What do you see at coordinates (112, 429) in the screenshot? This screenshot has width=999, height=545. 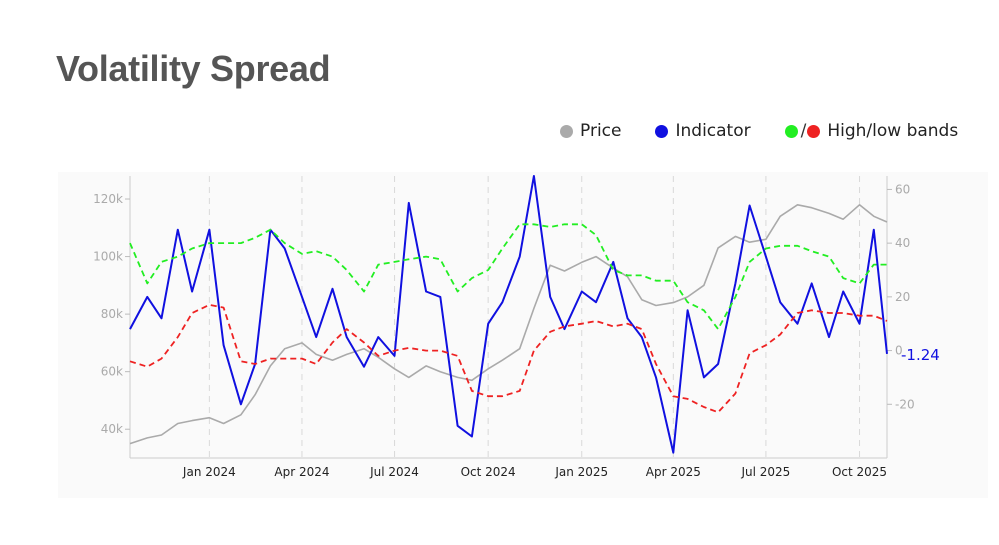 I see `y-left-tick-label: 40k` at bounding box center [112, 429].